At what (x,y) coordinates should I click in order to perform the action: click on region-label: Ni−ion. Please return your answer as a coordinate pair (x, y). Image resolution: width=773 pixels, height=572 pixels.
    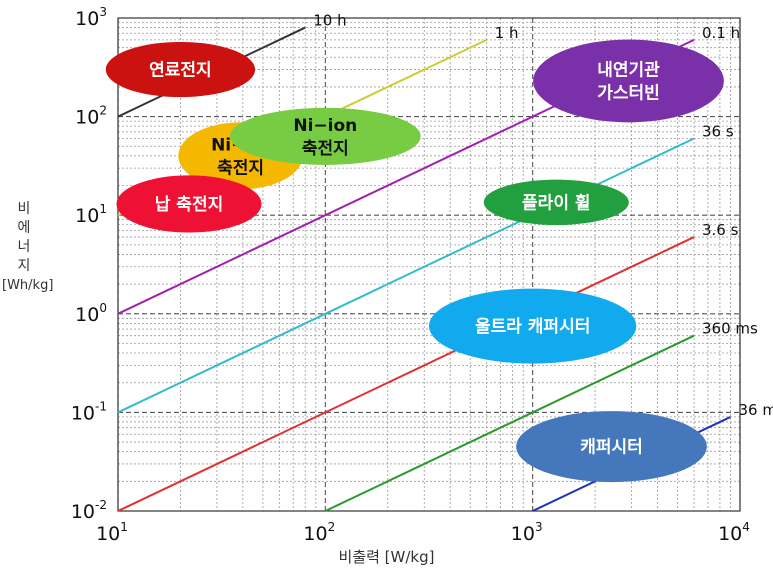
    Looking at the image, I should click on (325, 126).